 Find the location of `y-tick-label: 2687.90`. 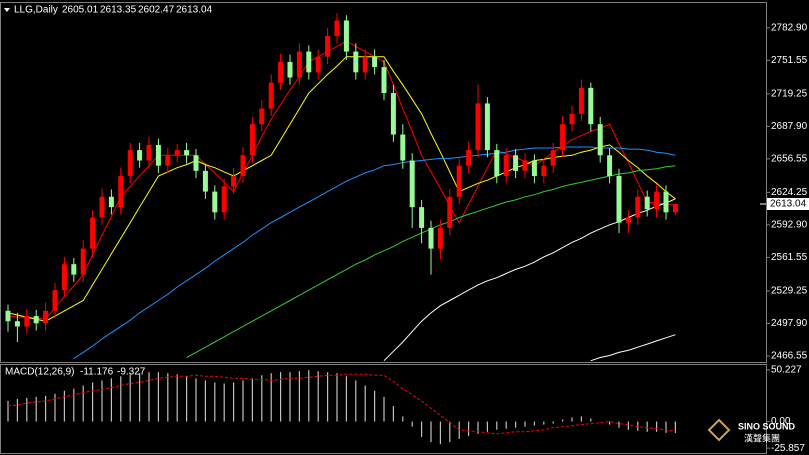

y-tick-label: 2687.90 is located at coordinates (789, 126).